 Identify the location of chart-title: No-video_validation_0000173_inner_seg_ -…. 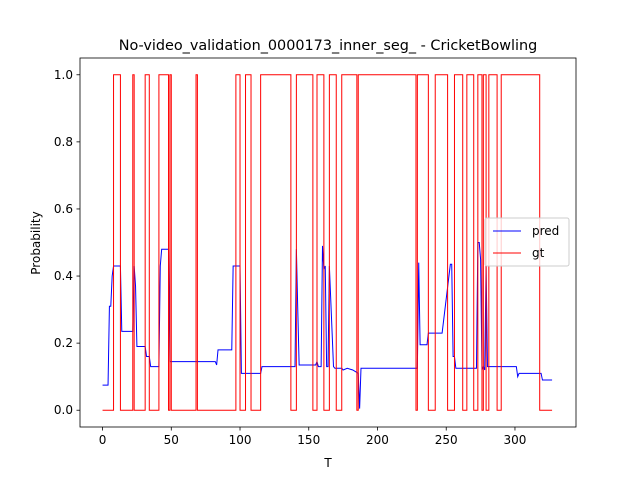
(328, 46).